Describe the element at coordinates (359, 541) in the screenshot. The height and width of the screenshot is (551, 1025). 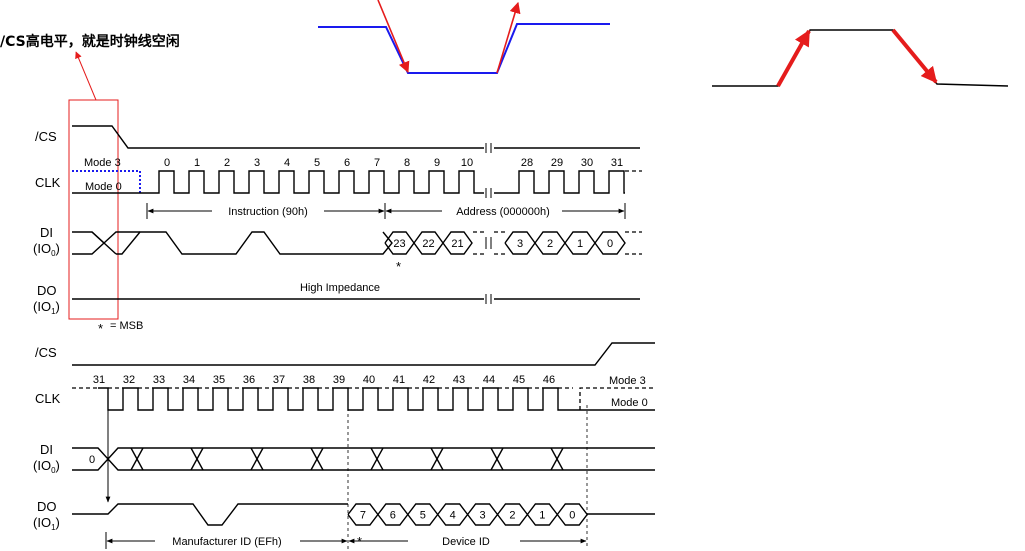
I see `bottom-star: *` at that location.